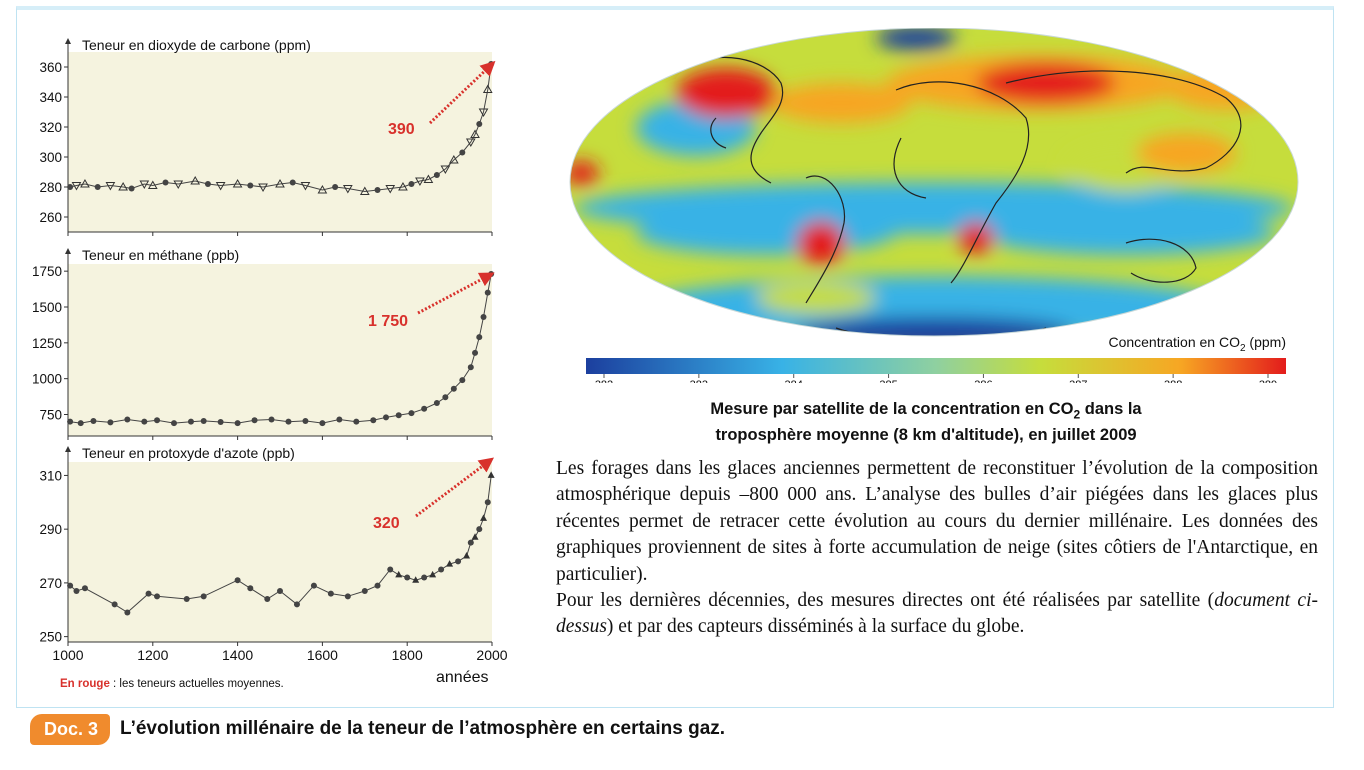  What do you see at coordinates (50, 187) in the screenshot?
I see `y-tick-label: 280` at bounding box center [50, 187].